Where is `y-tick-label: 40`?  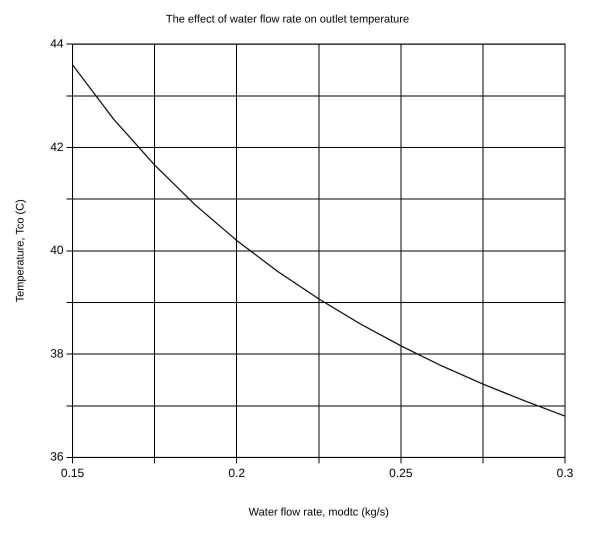
y-tick-label: 40 is located at coordinates (57, 250).